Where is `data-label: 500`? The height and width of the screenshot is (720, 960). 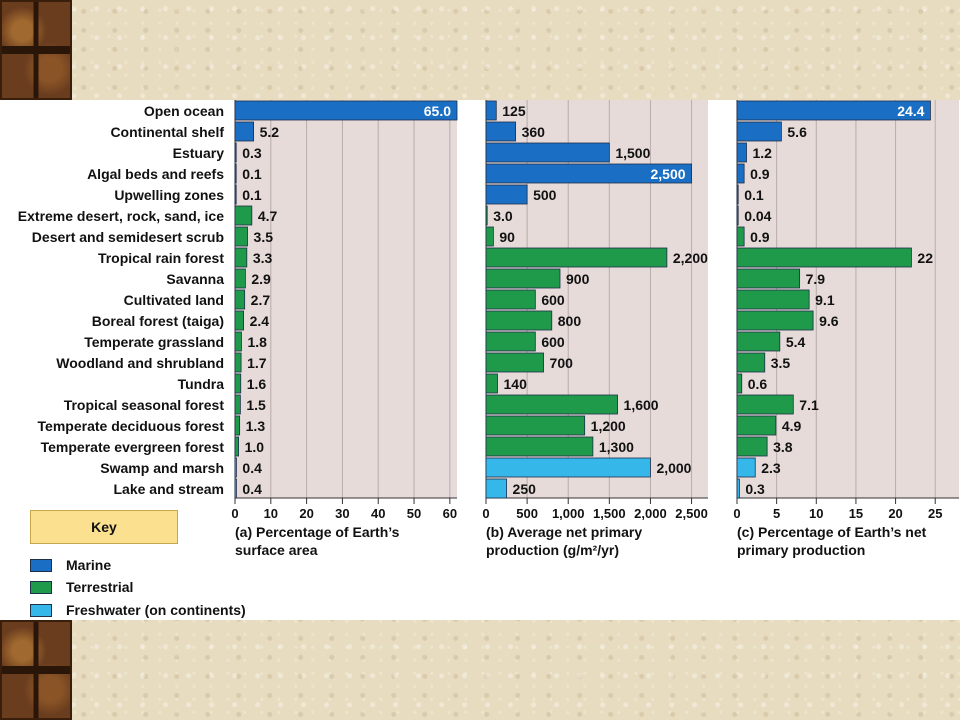
data-label: 500 is located at coordinates (545, 195).